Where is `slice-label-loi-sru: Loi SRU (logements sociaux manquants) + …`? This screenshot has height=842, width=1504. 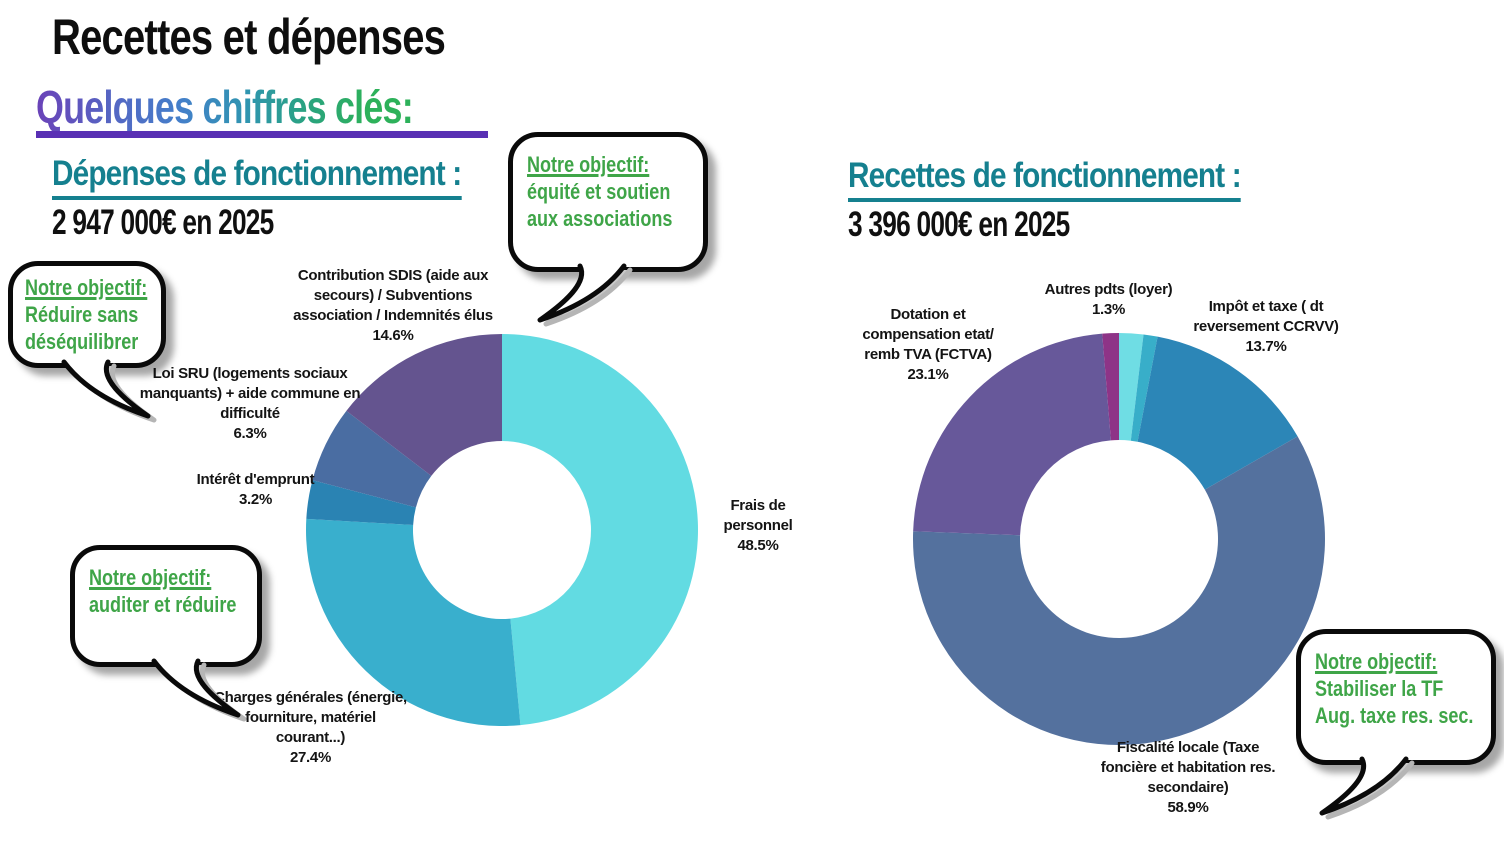
slice-label-loi-sru: Loi SRU (logements sociaux manquants) + … is located at coordinates (250, 404).